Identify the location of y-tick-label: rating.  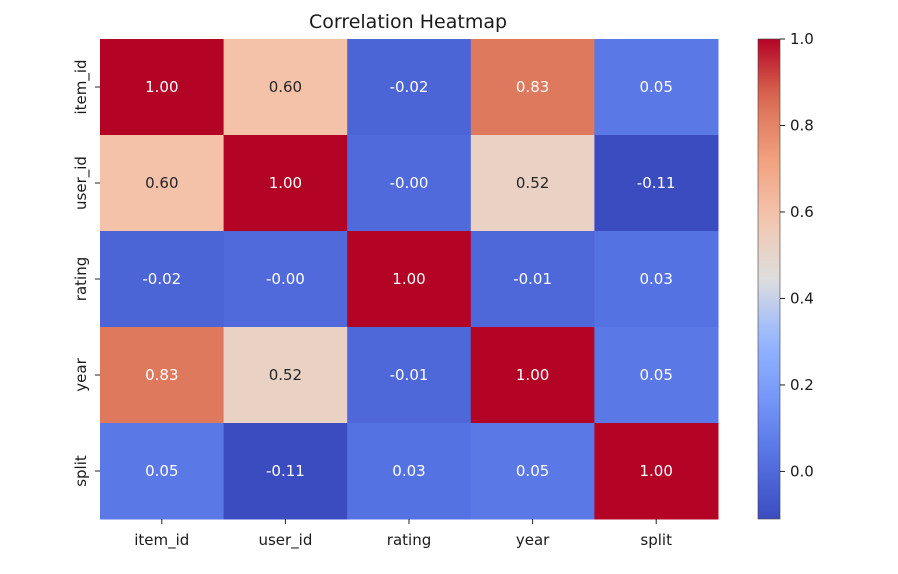
(81, 279).